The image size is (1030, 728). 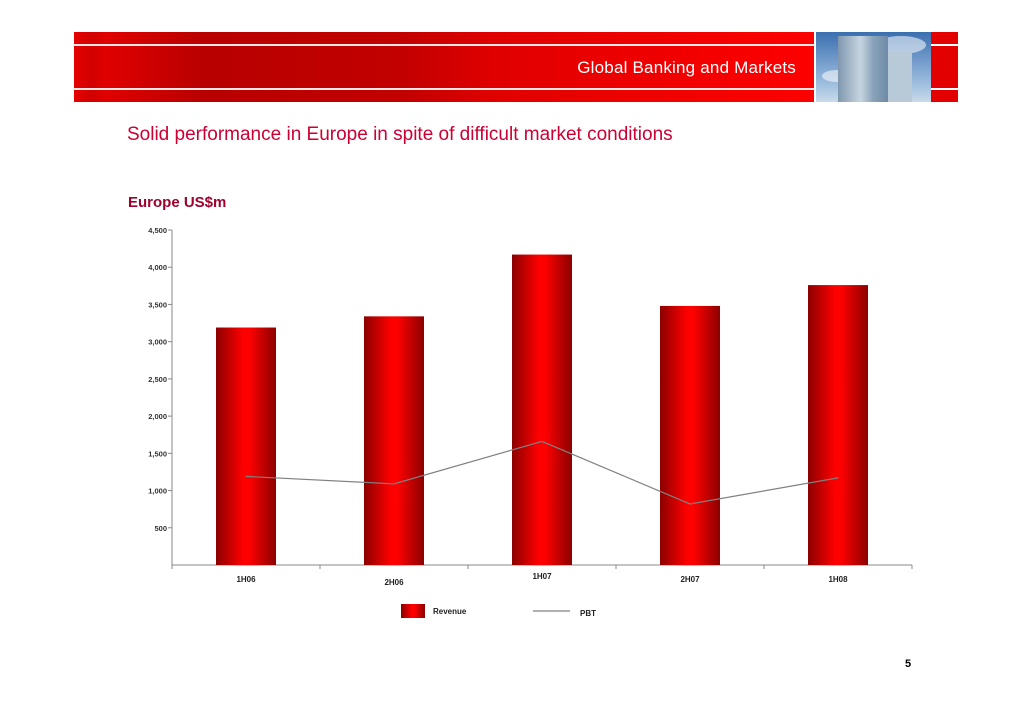 I want to click on legend-revenue-label: Revenue, so click(x=450, y=611).